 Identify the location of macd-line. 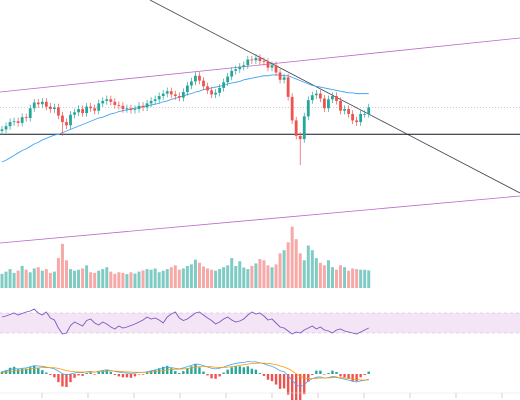
(185, 374).